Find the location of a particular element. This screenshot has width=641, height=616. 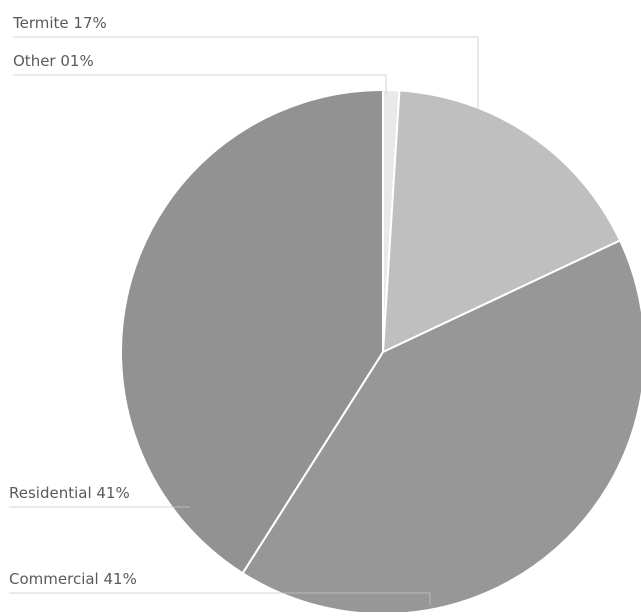

leader-line-commercial is located at coordinates (220, 598).